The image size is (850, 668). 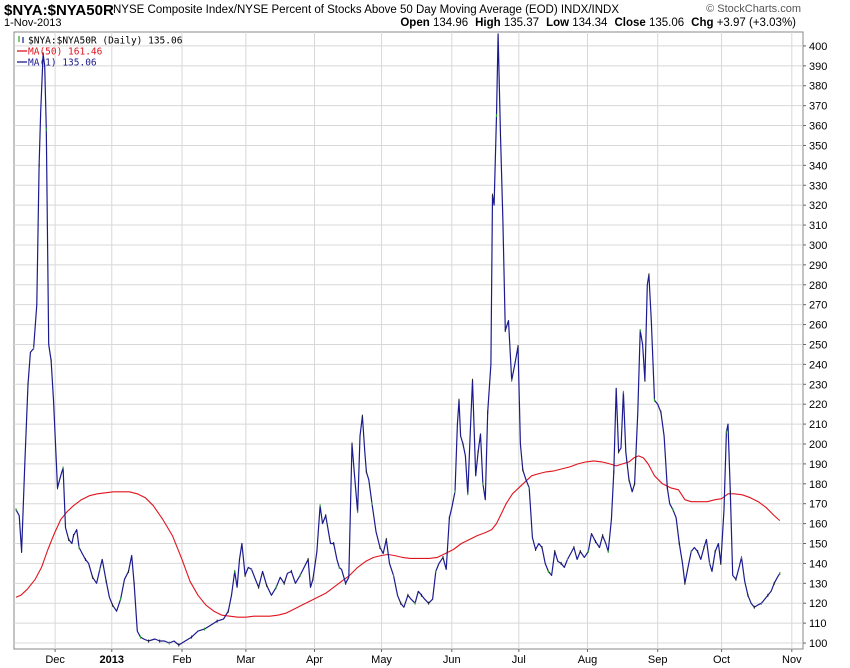 What do you see at coordinates (59, 10) in the screenshot?
I see `chart-symbol: $NYA:$NYA50R` at bounding box center [59, 10].